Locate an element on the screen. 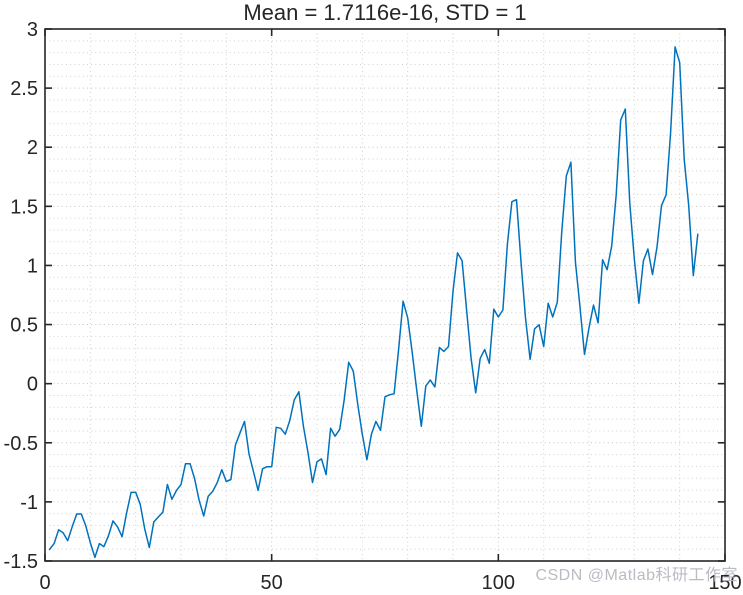  y-tick-label: -0.5 is located at coordinates (21, 444).